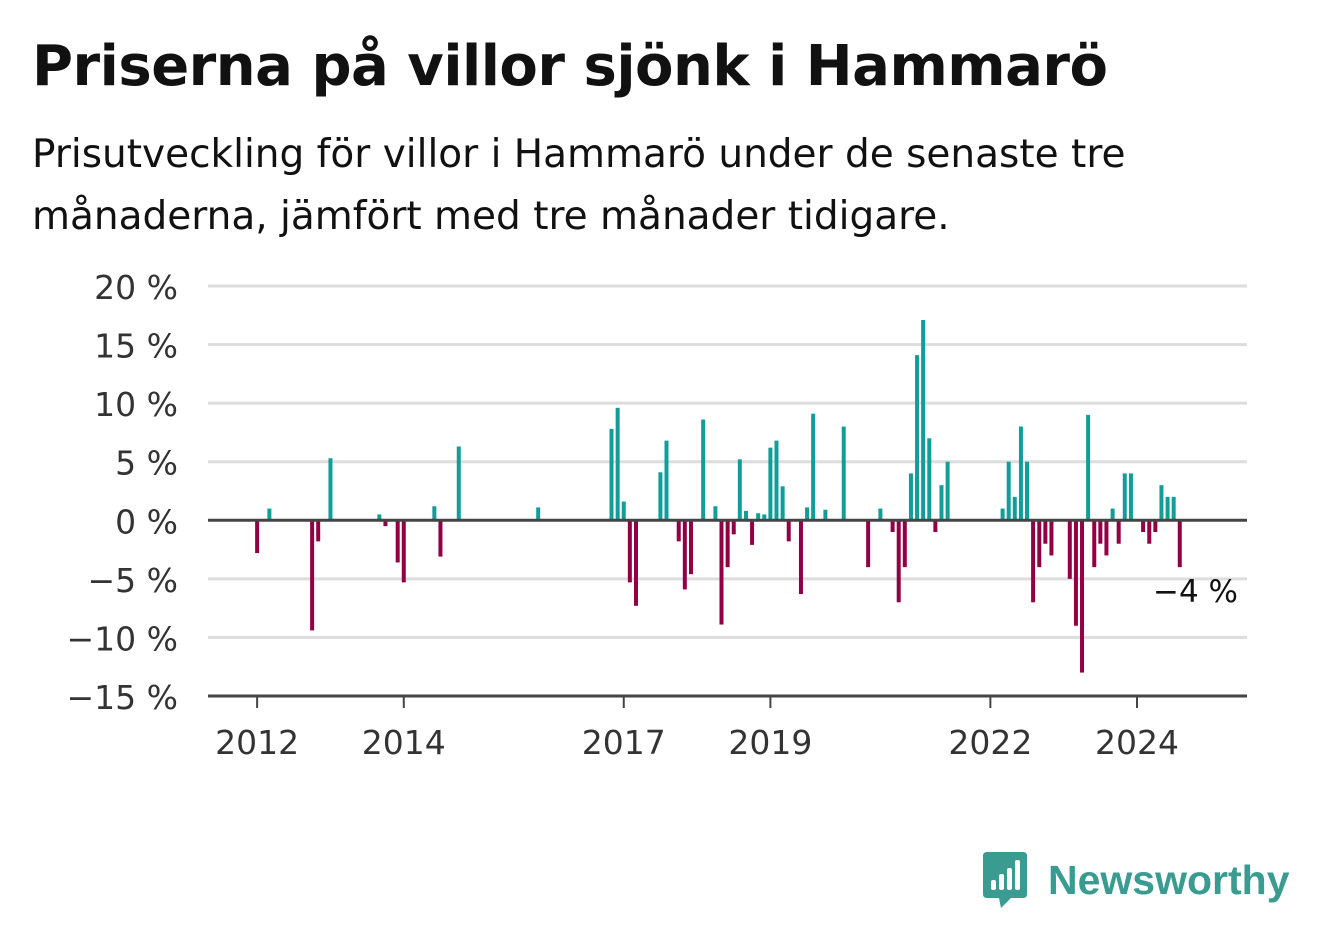 The width and height of the screenshot is (1322, 939). What do you see at coordinates (1169, 879) in the screenshot?
I see `brand-name: Newsworthy` at bounding box center [1169, 879].